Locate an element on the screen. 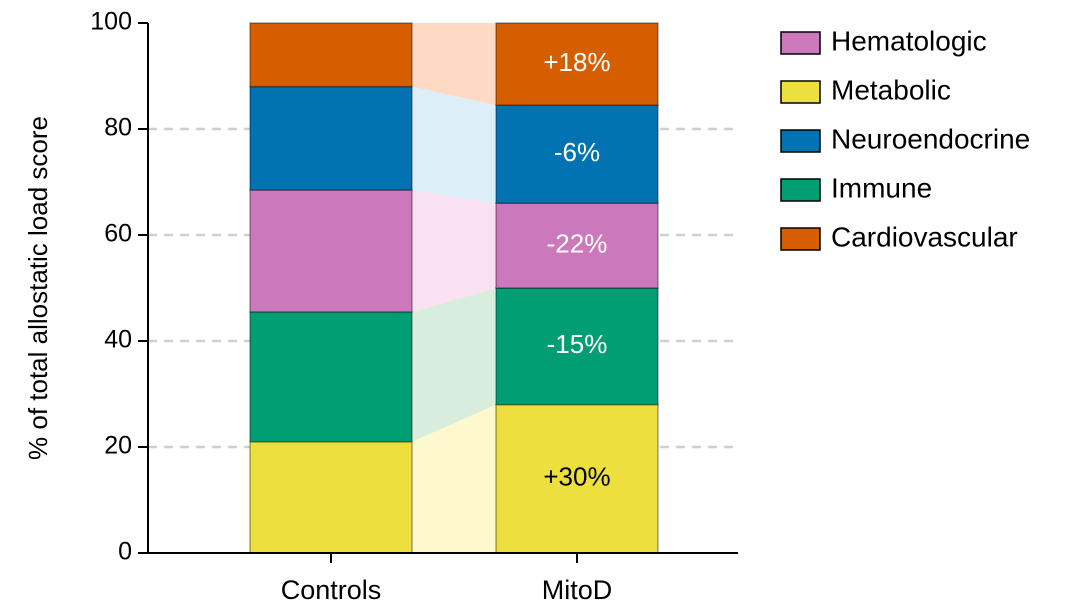  change-label-hematologic: -22% is located at coordinates (577, 243).